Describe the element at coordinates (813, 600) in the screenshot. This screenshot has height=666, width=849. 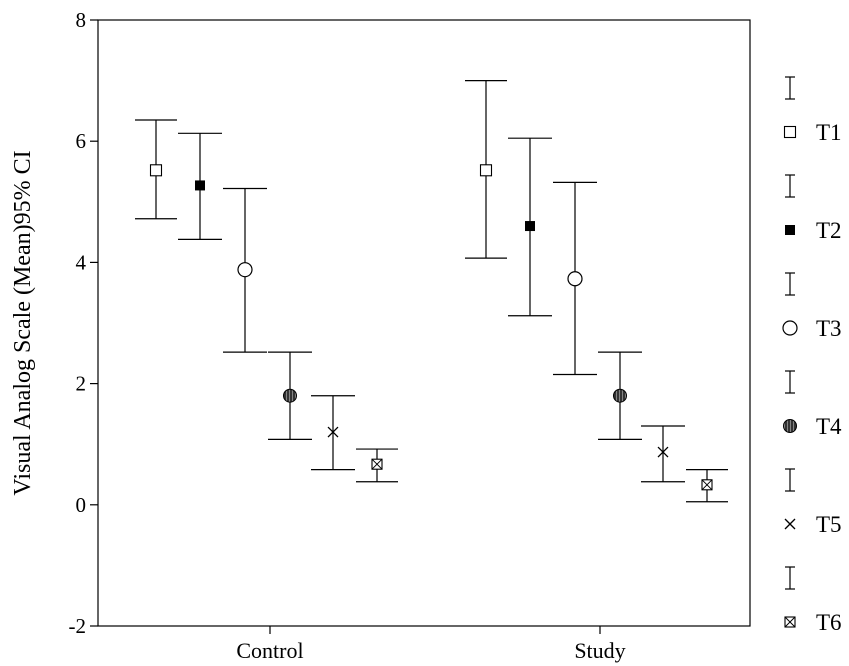
I see `legend-item-t6: T6` at that location.